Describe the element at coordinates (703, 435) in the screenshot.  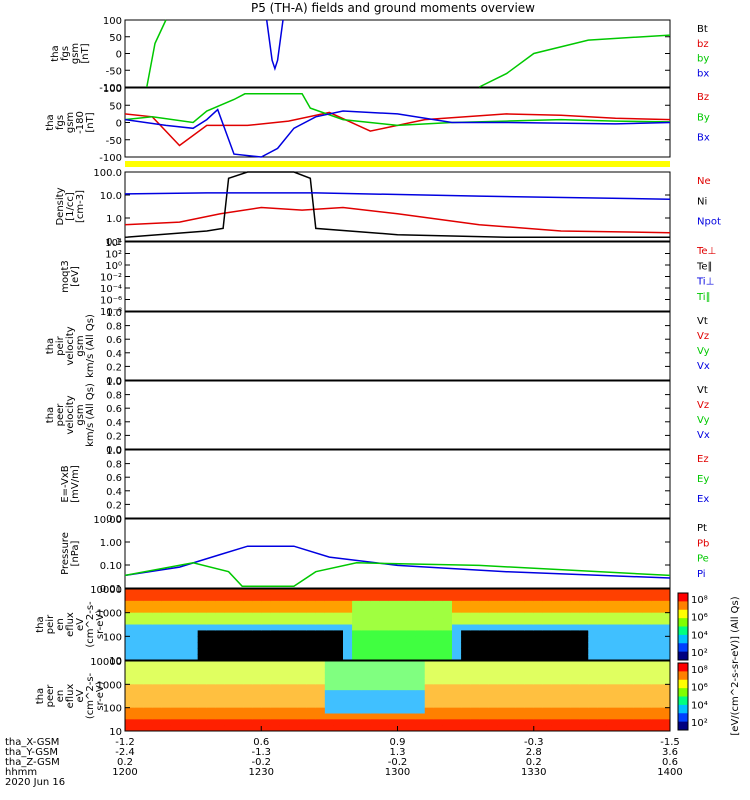
I see `legend-entry: Vx` at that location.